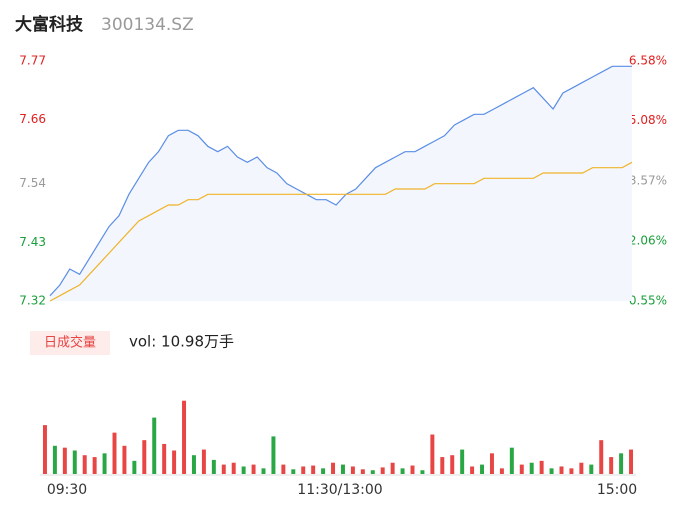 This screenshot has height=524, width=686. Describe the element at coordinates (181, 342) in the screenshot. I see `volume-label: vol: 10.98万手` at that location.